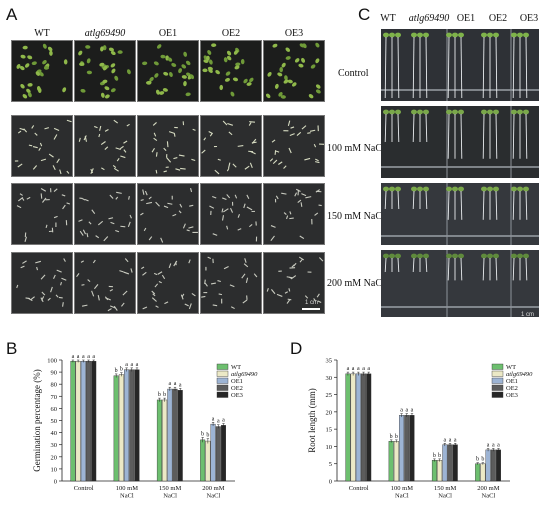 The height and width of the screenshot is (513, 550). What do you see at coordinates (329, 395) in the screenshot?
I see `y-tick-label: 25` at bounding box center [329, 395].